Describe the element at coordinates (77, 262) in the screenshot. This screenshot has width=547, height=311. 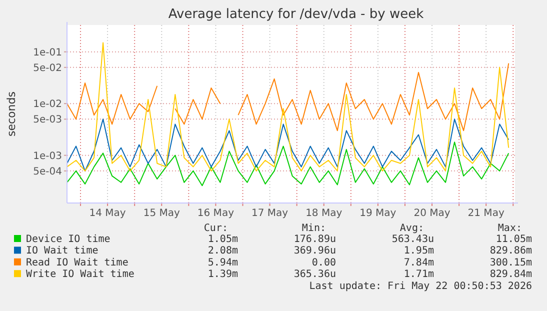
I see `legend-label: Read IO Wait time` at that location.